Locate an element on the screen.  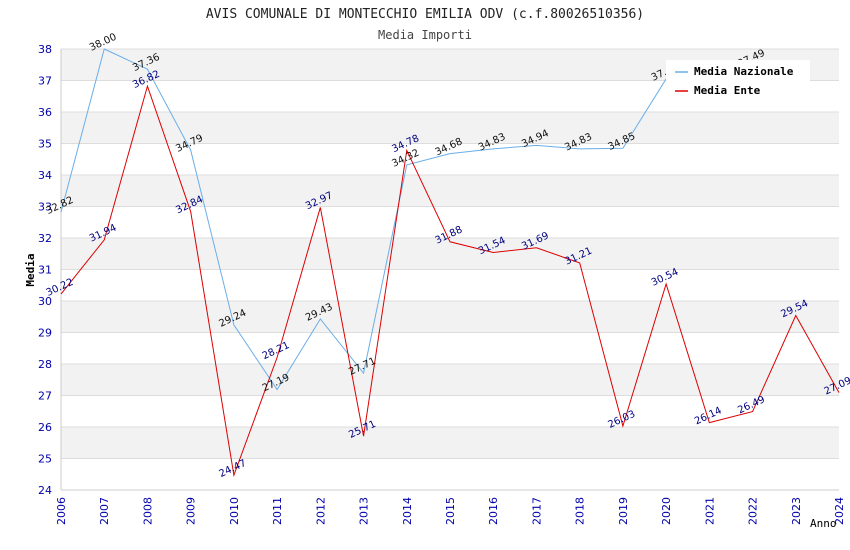
y-tick-label: 26 is located at coordinates (45, 427).